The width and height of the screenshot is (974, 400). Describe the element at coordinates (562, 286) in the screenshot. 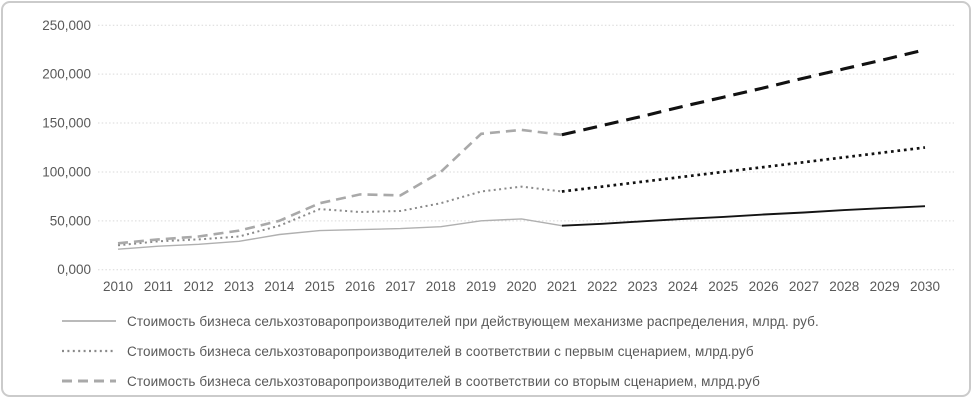

I see `x-tick-label: 2021` at that location.